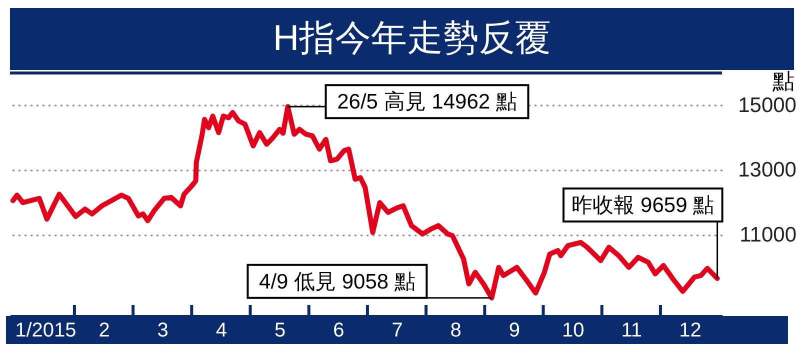  What do you see at coordinates (631, 331) in the screenshot?
I see `x-tick-label: 11` at bounding box center [631, 331].